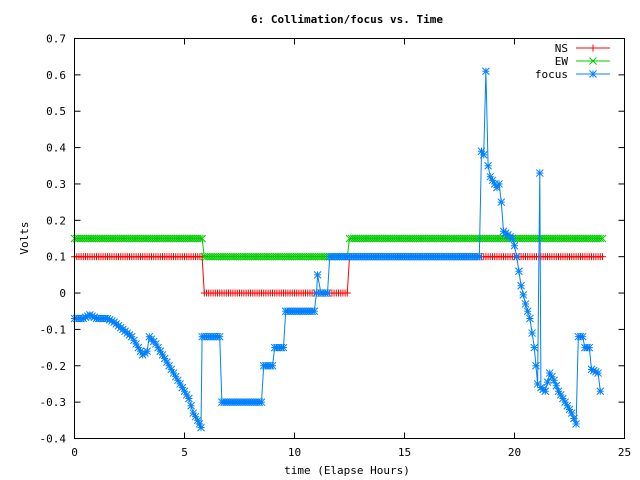  Describe the element at coordinates (514, 452) in the screenshot. I see `x-tick-label: 20` at that location.